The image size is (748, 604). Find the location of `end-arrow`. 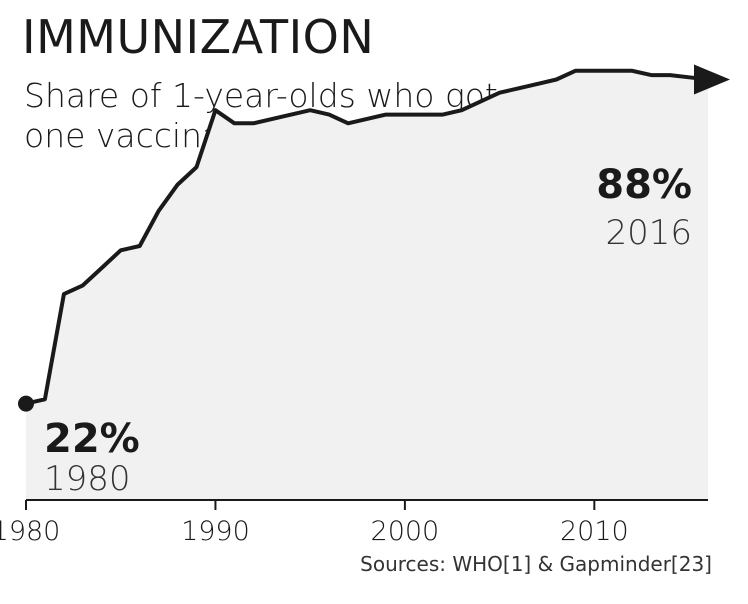

end-arrow is located at coordinates (712, 79).